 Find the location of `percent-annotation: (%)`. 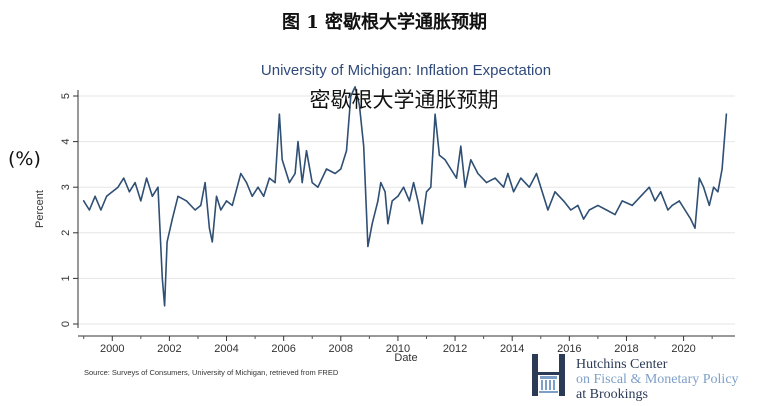

percent-annotation: (%) is located at coordinates (24, 159).